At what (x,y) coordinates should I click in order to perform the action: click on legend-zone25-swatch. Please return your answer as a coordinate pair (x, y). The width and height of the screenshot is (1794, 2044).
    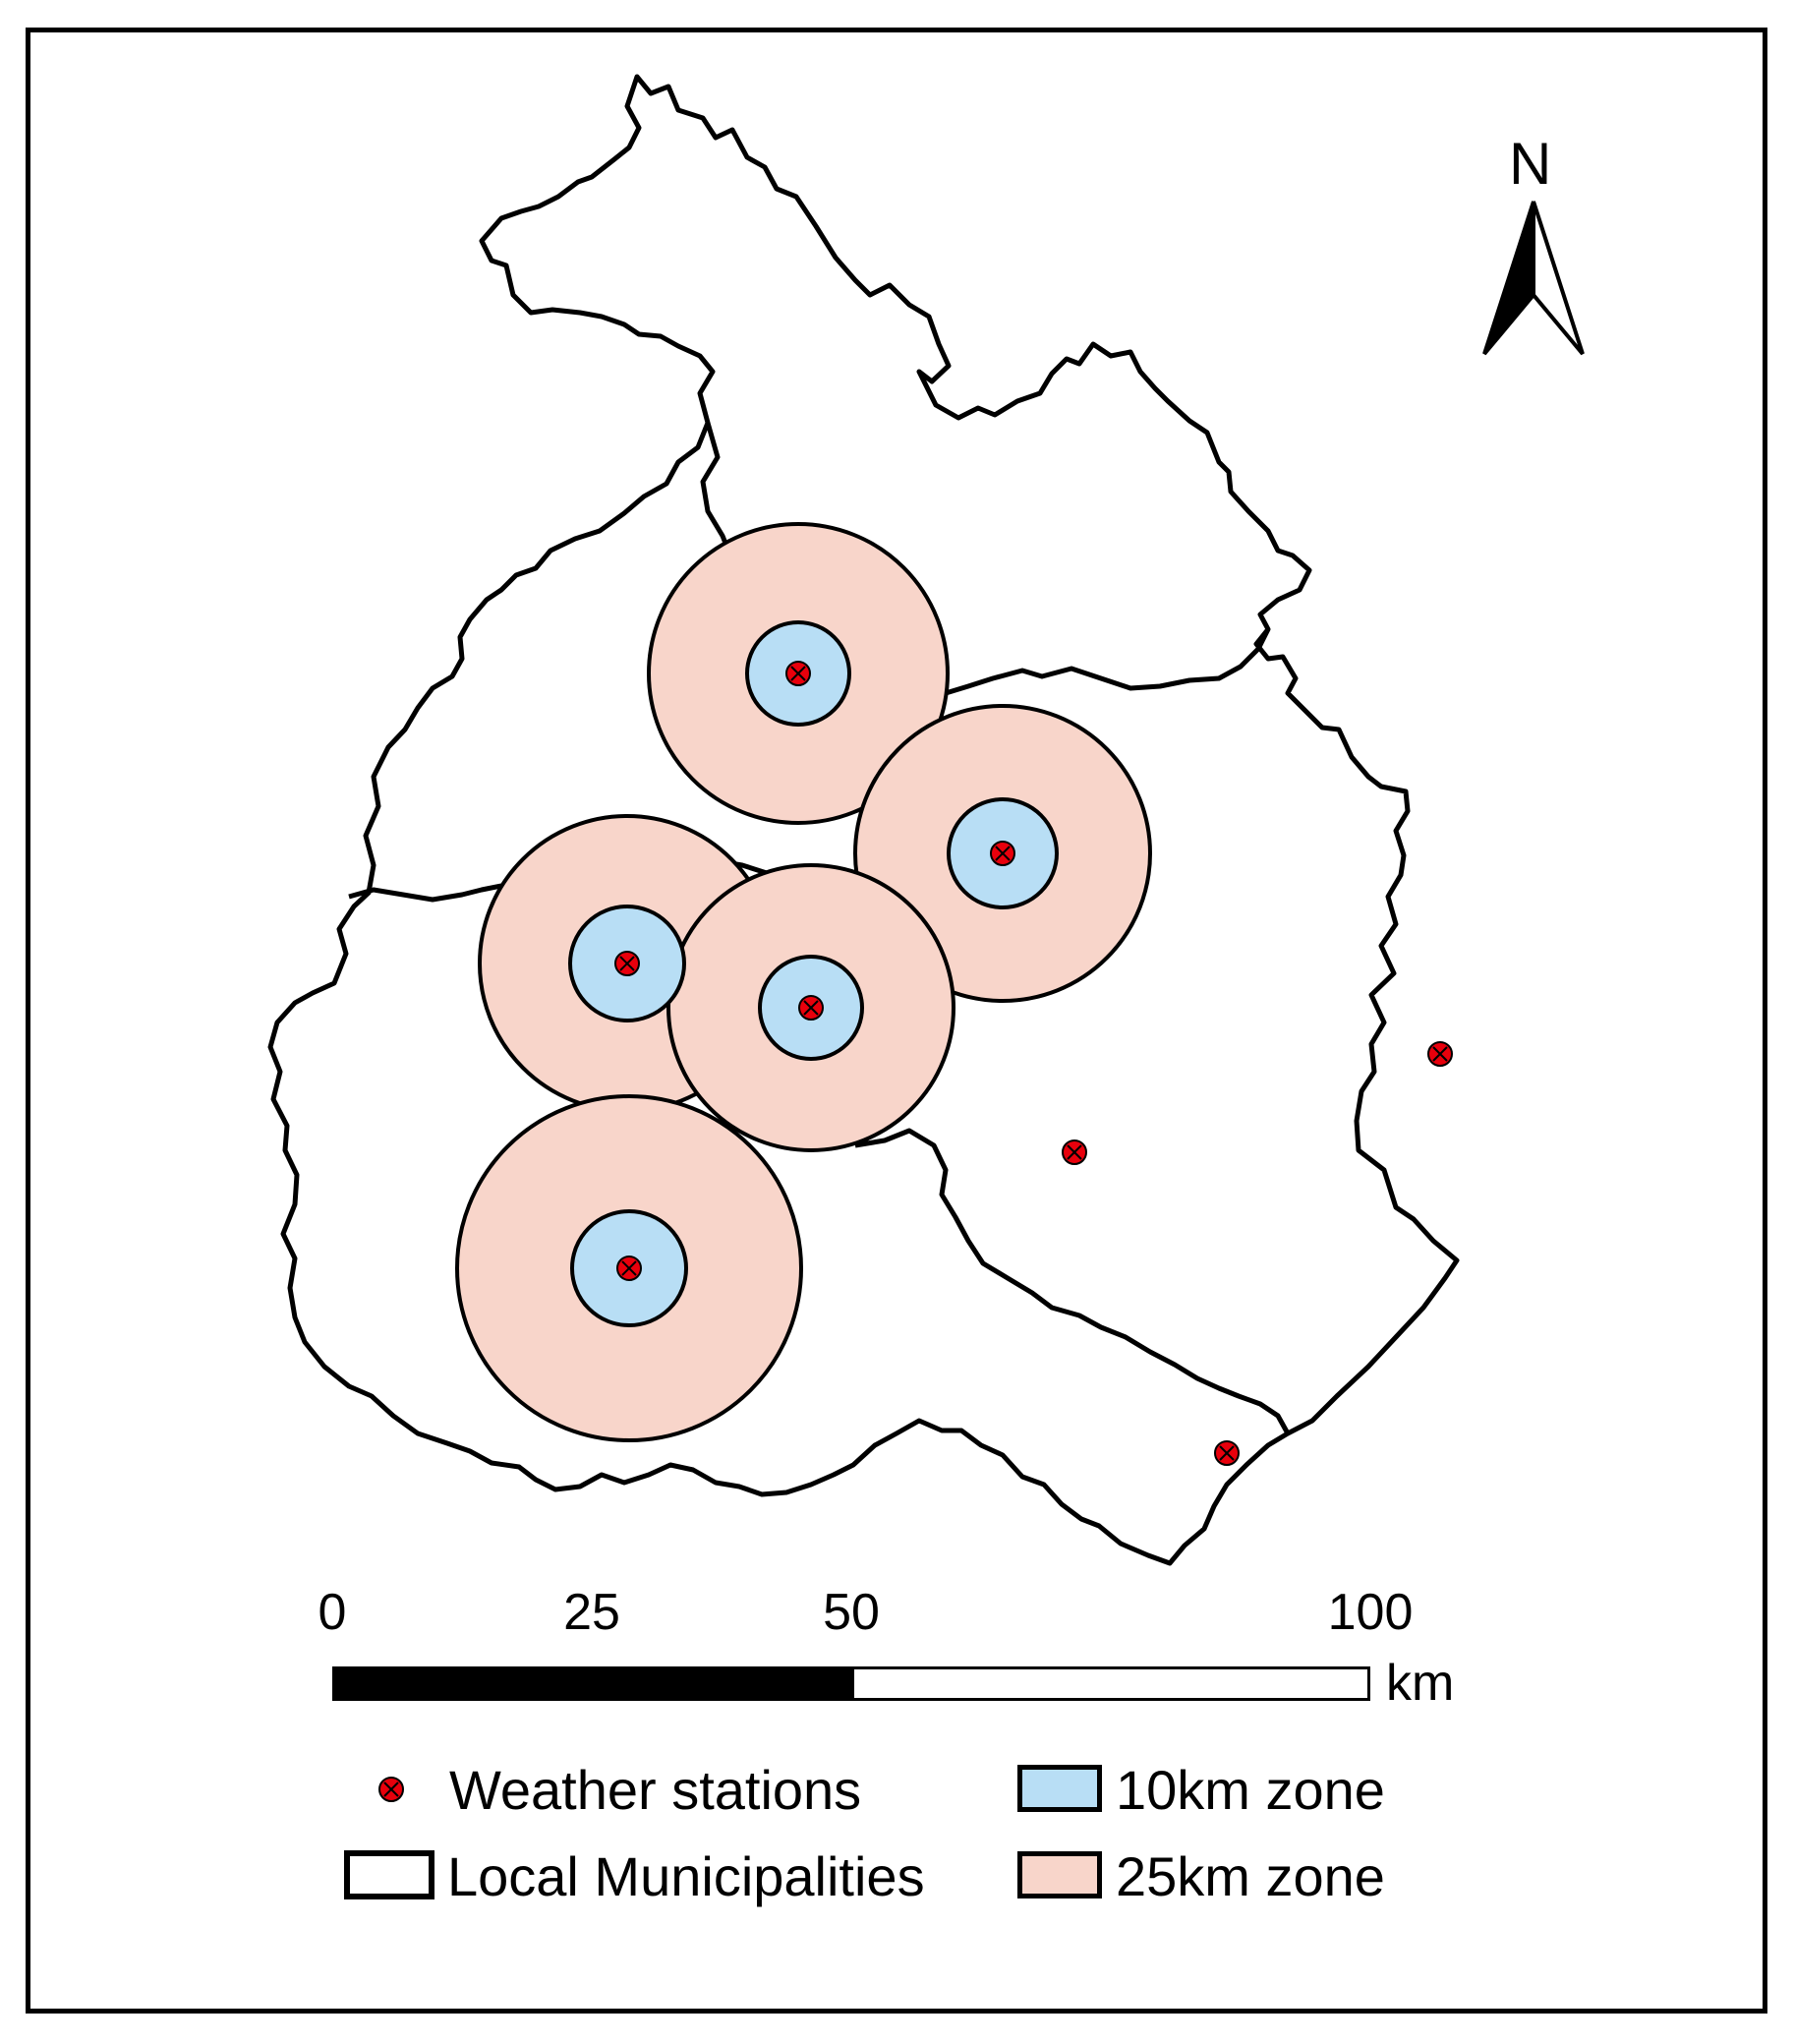
    Looking at the image, I should click on (1059, 1874).